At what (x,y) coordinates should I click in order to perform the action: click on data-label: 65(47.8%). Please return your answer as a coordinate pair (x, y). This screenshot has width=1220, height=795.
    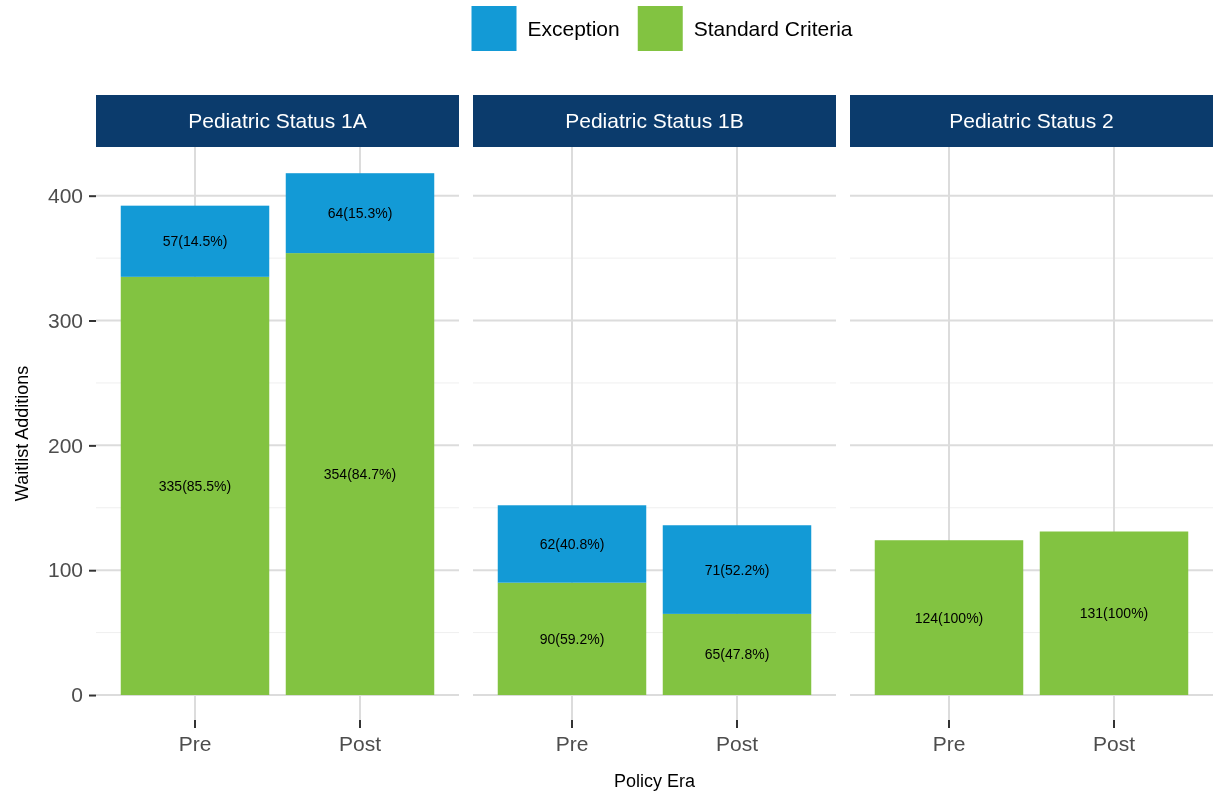
    Looking at the image, I should click on (737, 654).